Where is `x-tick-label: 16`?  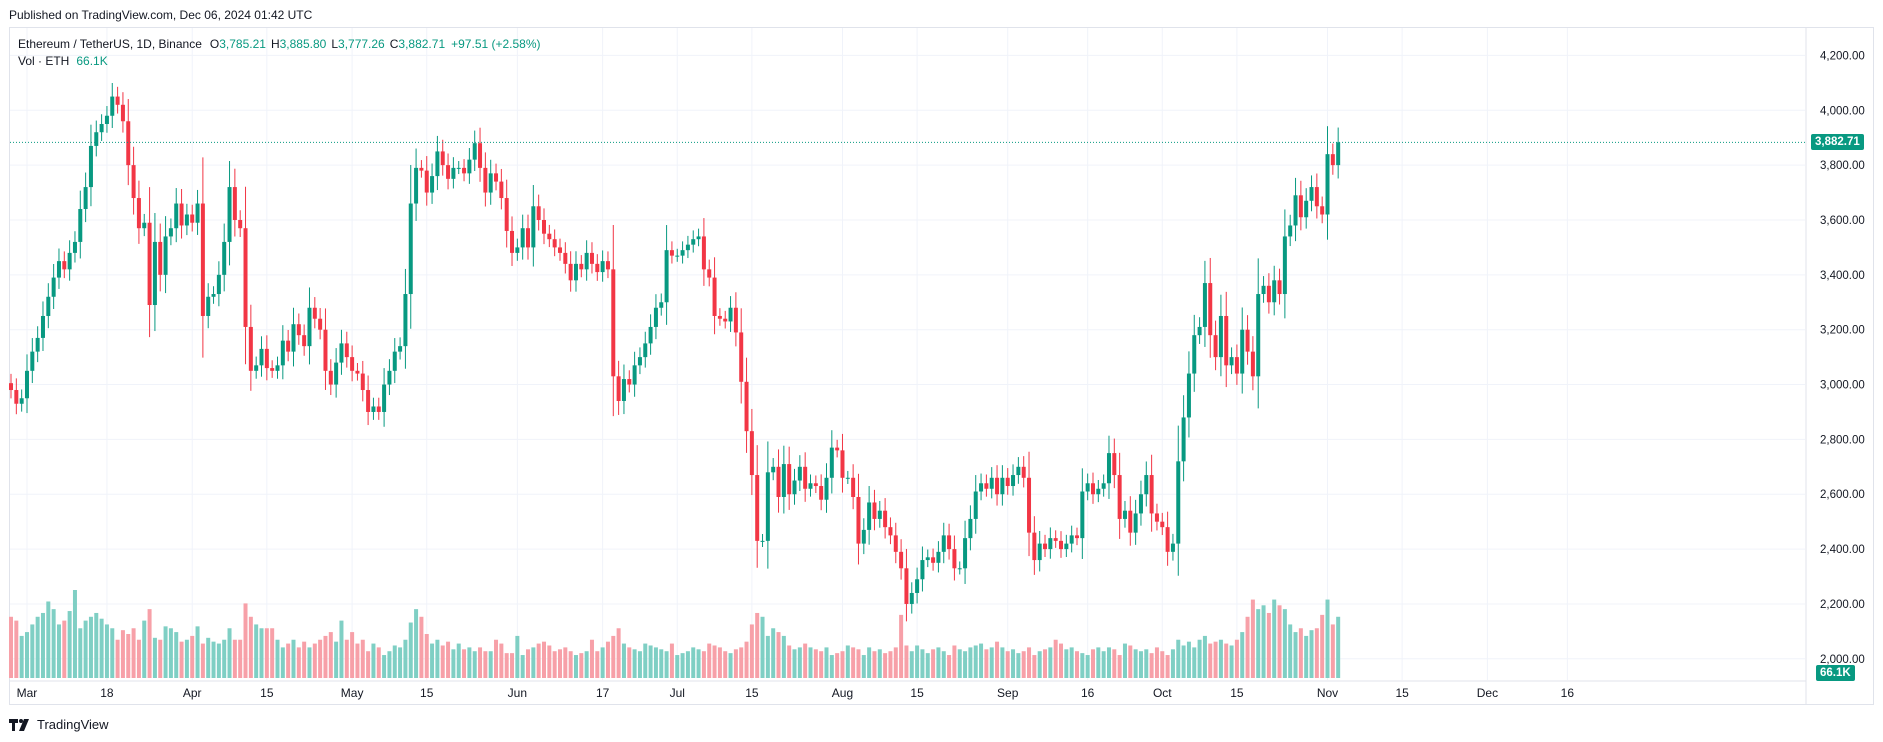
x-tick-label: 16 is located at coordinates (1088, 693).